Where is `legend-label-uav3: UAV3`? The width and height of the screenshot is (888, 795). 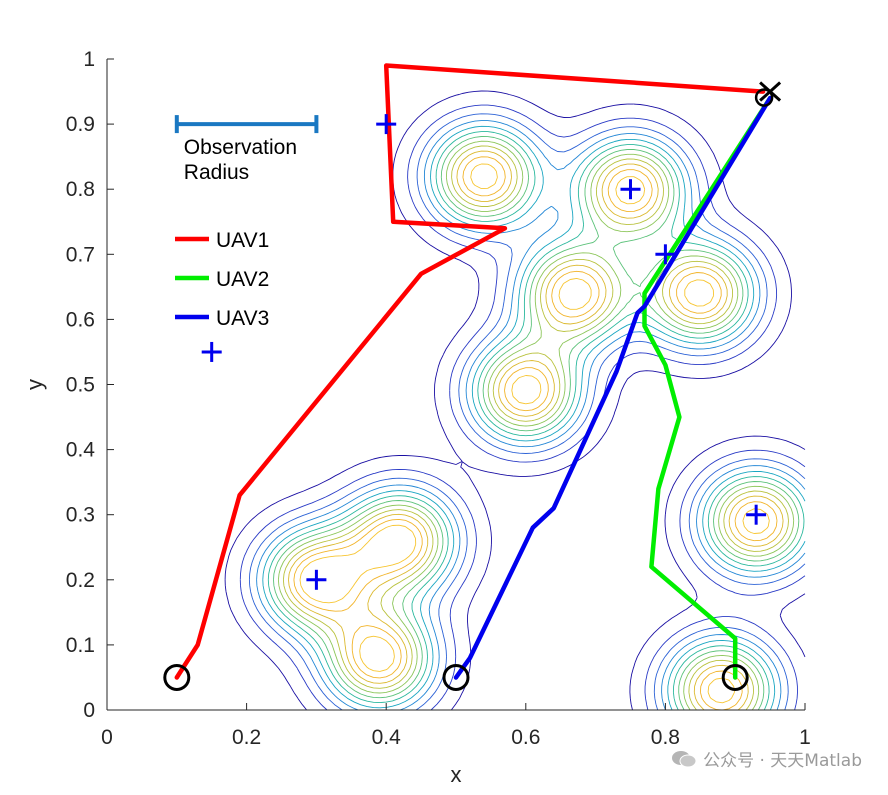 legend-label-uav3: UAV3 is located at coordinates (242, 318).